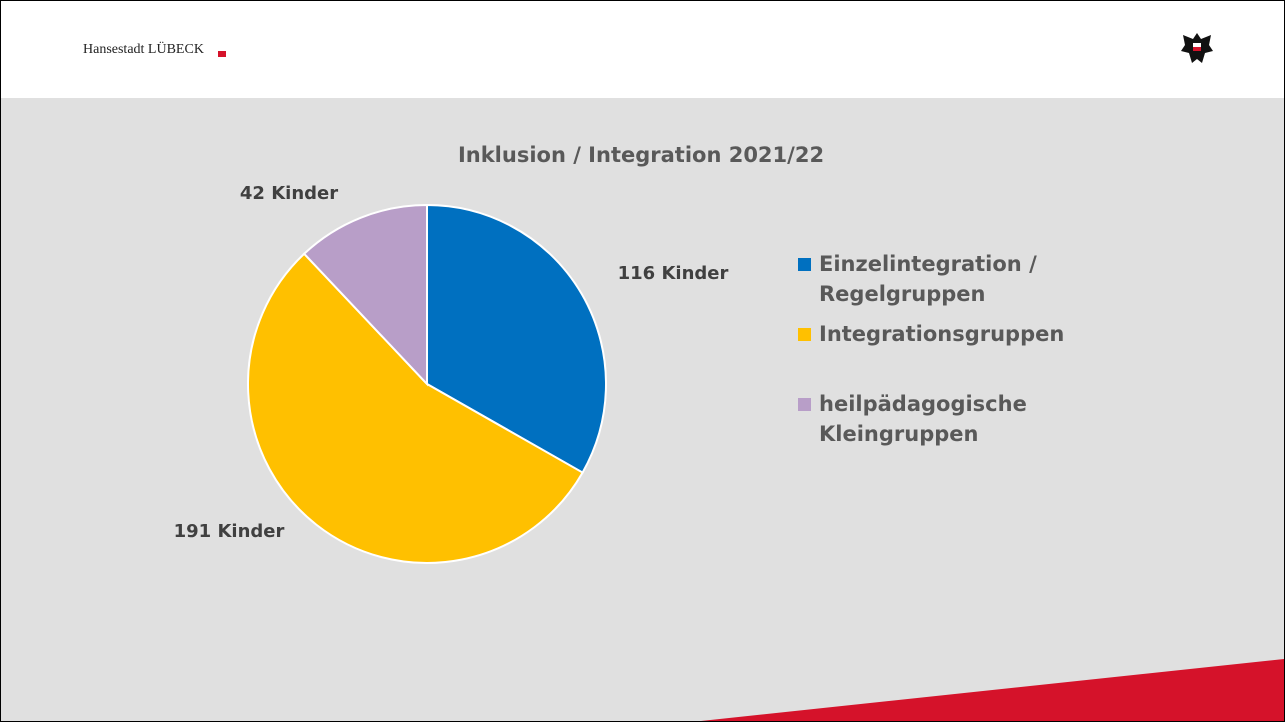 This screenshot has width=1285, height=722. I want to click on legend-label: heilpädagogische Kleingruppen, so click(923, 419).